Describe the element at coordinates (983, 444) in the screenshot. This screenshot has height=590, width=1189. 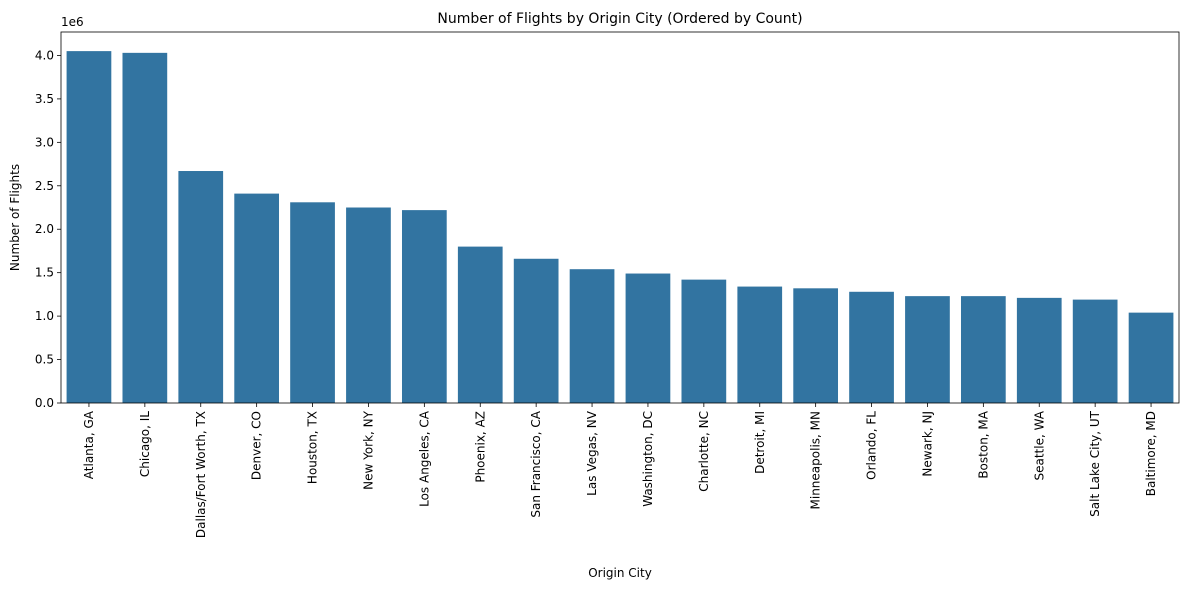
I see `x-tick-label: Boston, MA` at that location.